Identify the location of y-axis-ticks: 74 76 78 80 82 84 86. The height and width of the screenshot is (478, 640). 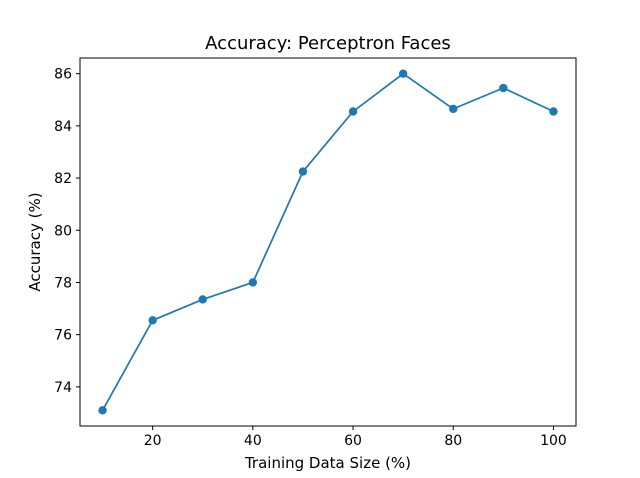
(67, 231).